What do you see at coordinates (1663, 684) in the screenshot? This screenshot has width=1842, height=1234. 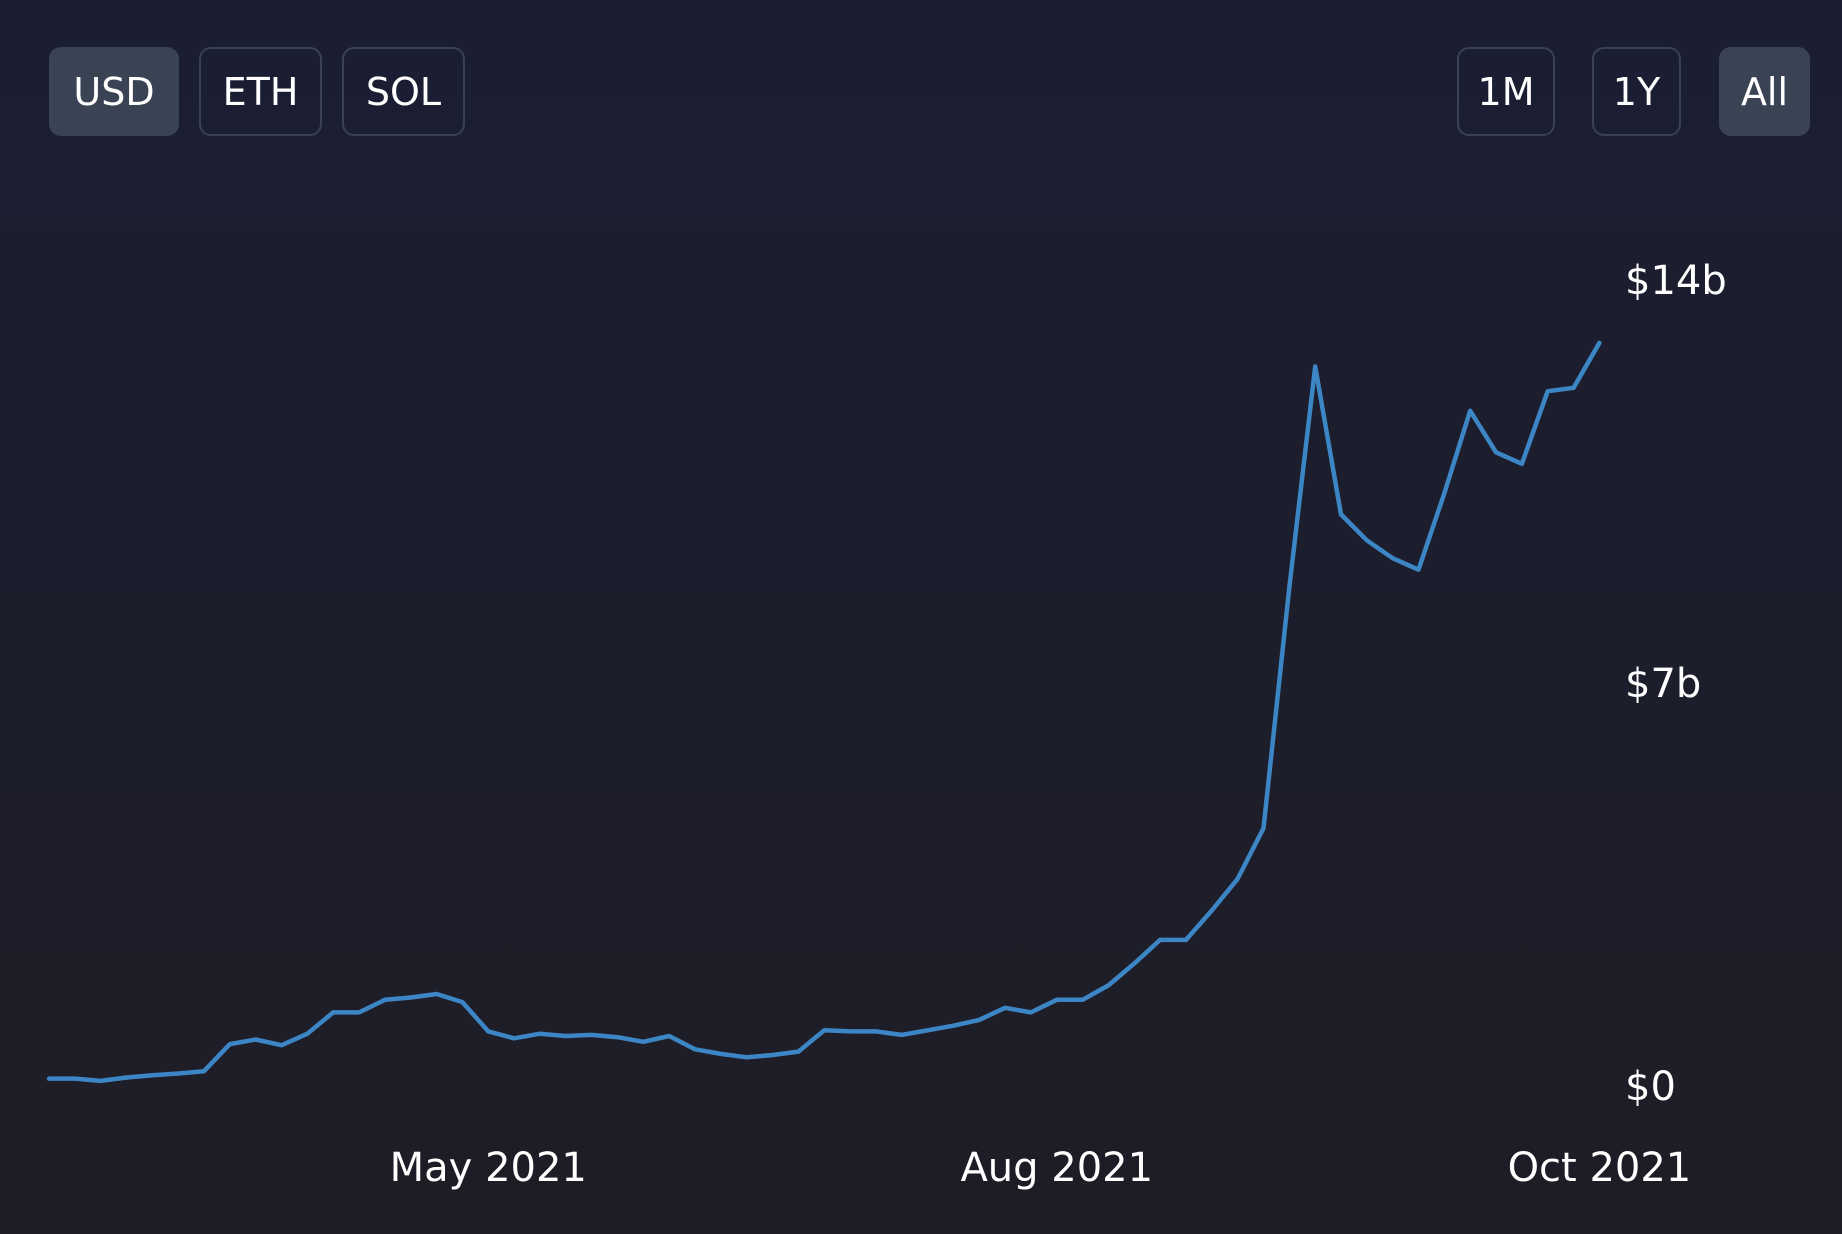 I see `y-tick-label: $7b` at bounding box center [1663, 684].